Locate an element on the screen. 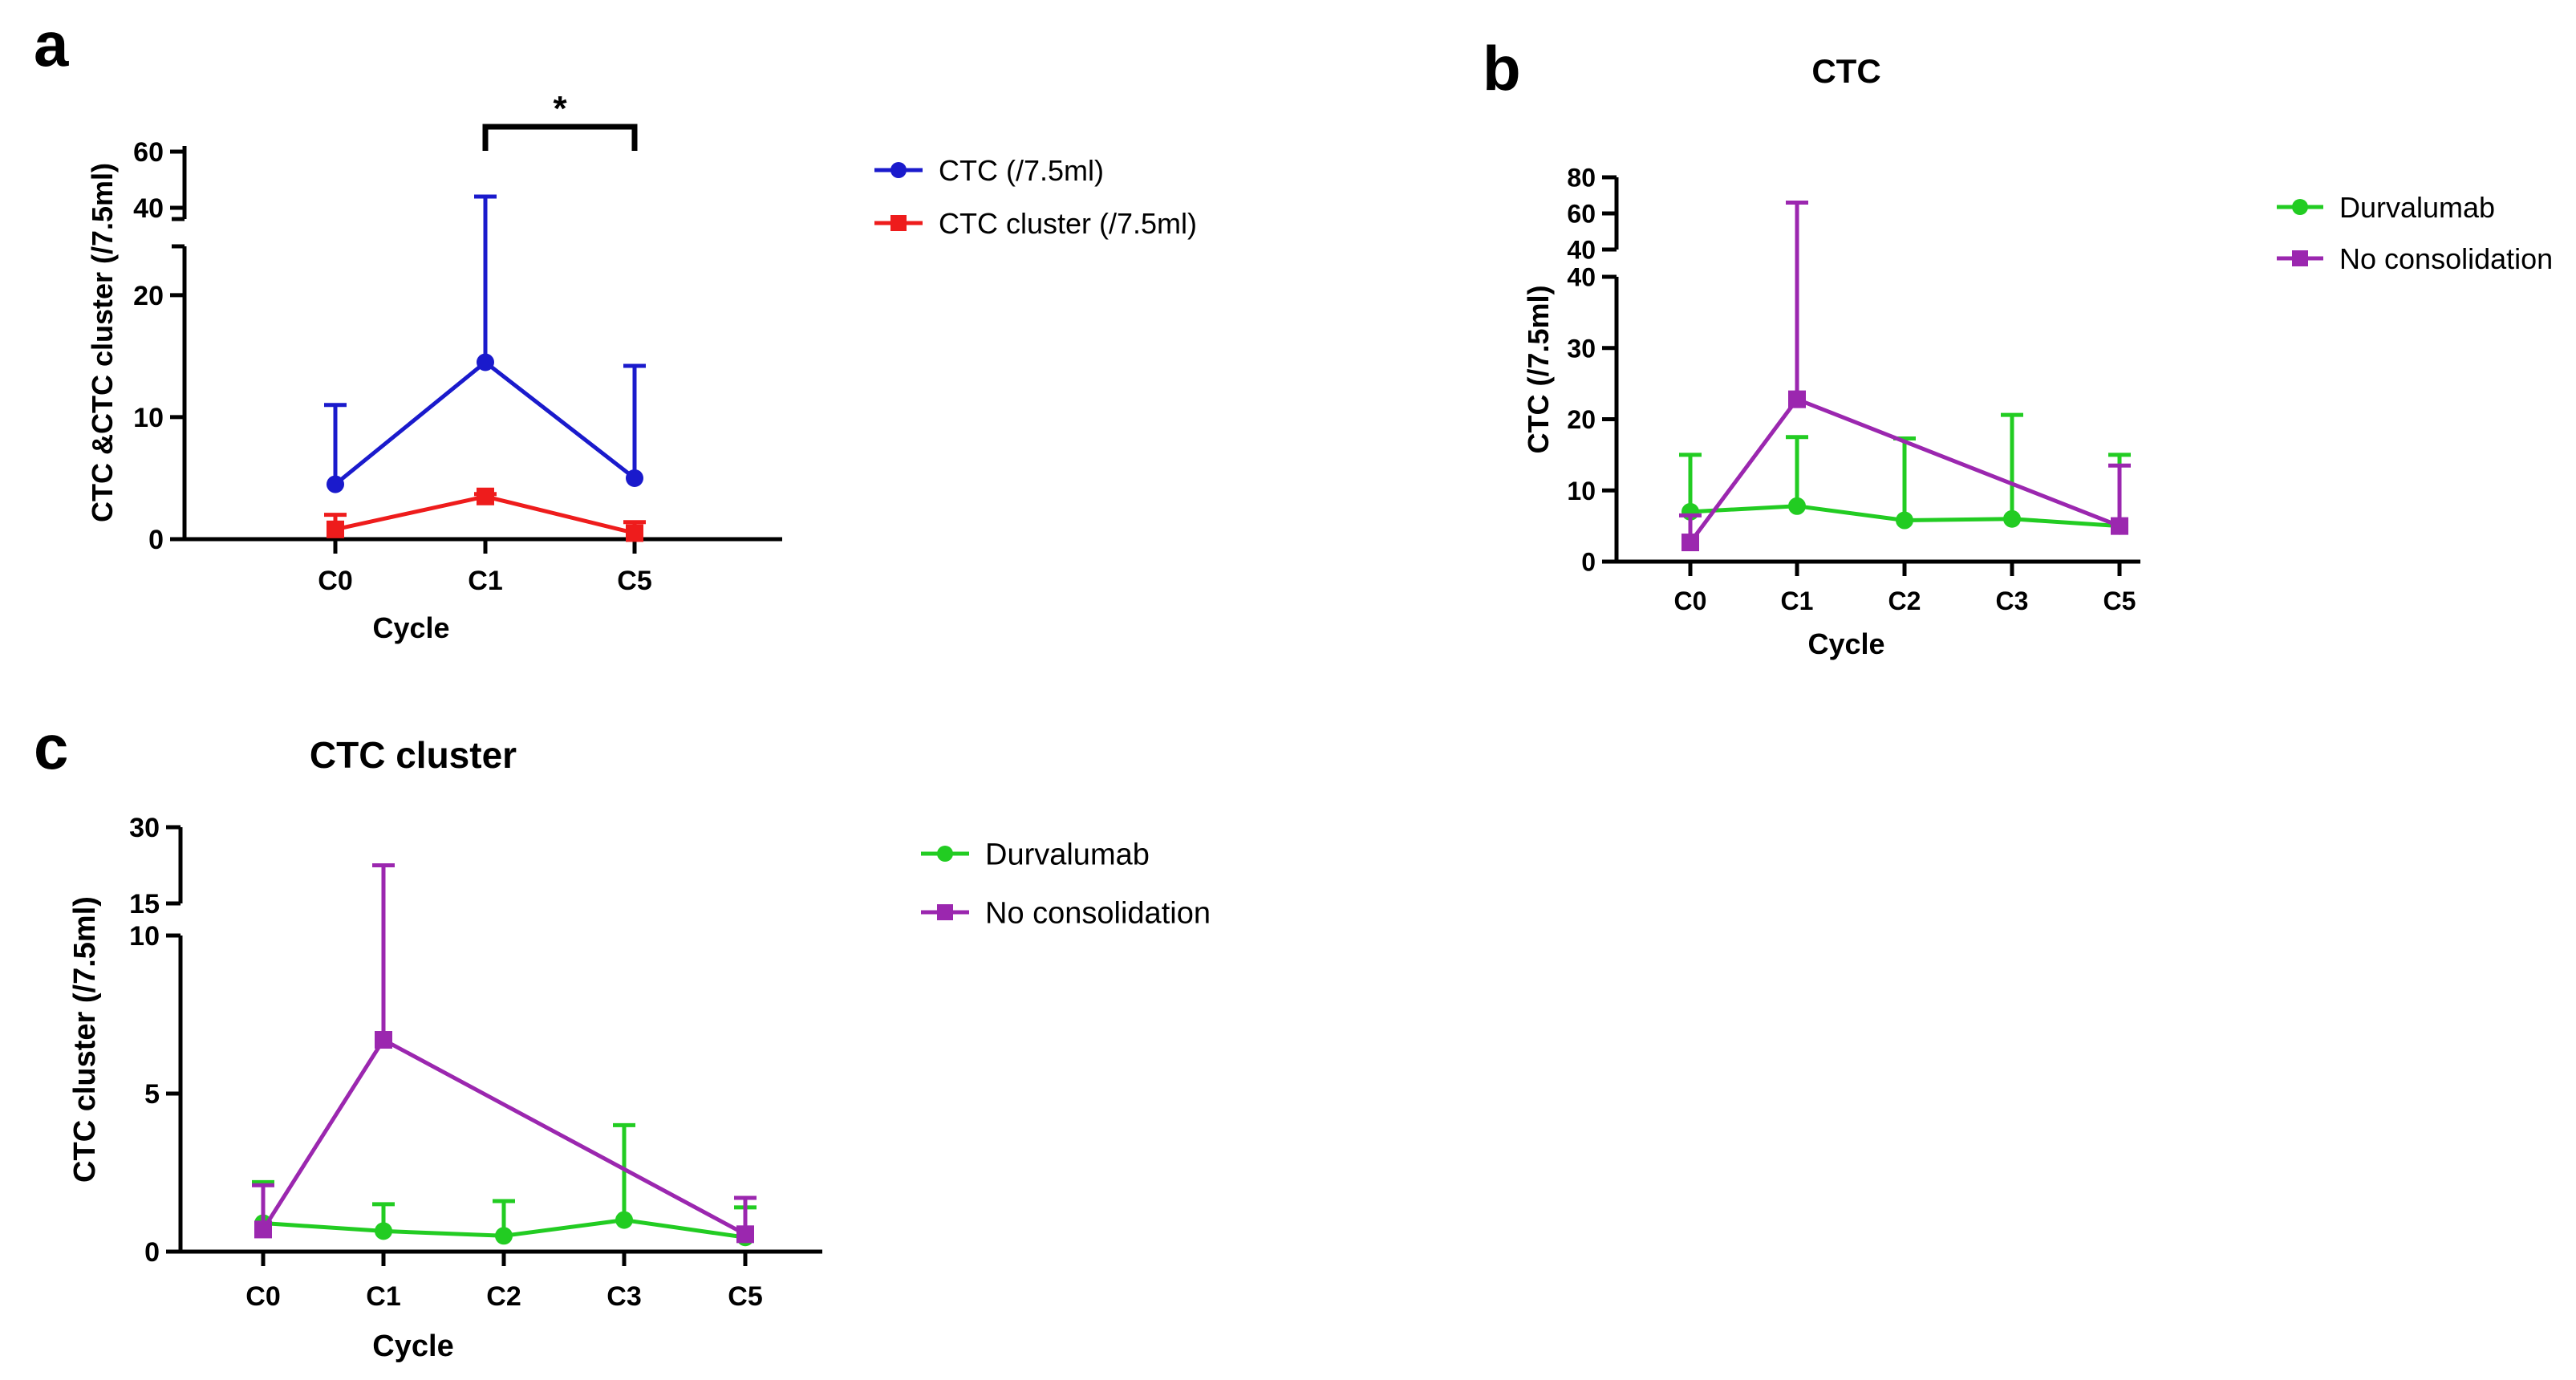 The width and height of the screenshot is (2576, 1380). y-axis-label: CTC (/7.5ml) is located at coordinates (1538, 369).